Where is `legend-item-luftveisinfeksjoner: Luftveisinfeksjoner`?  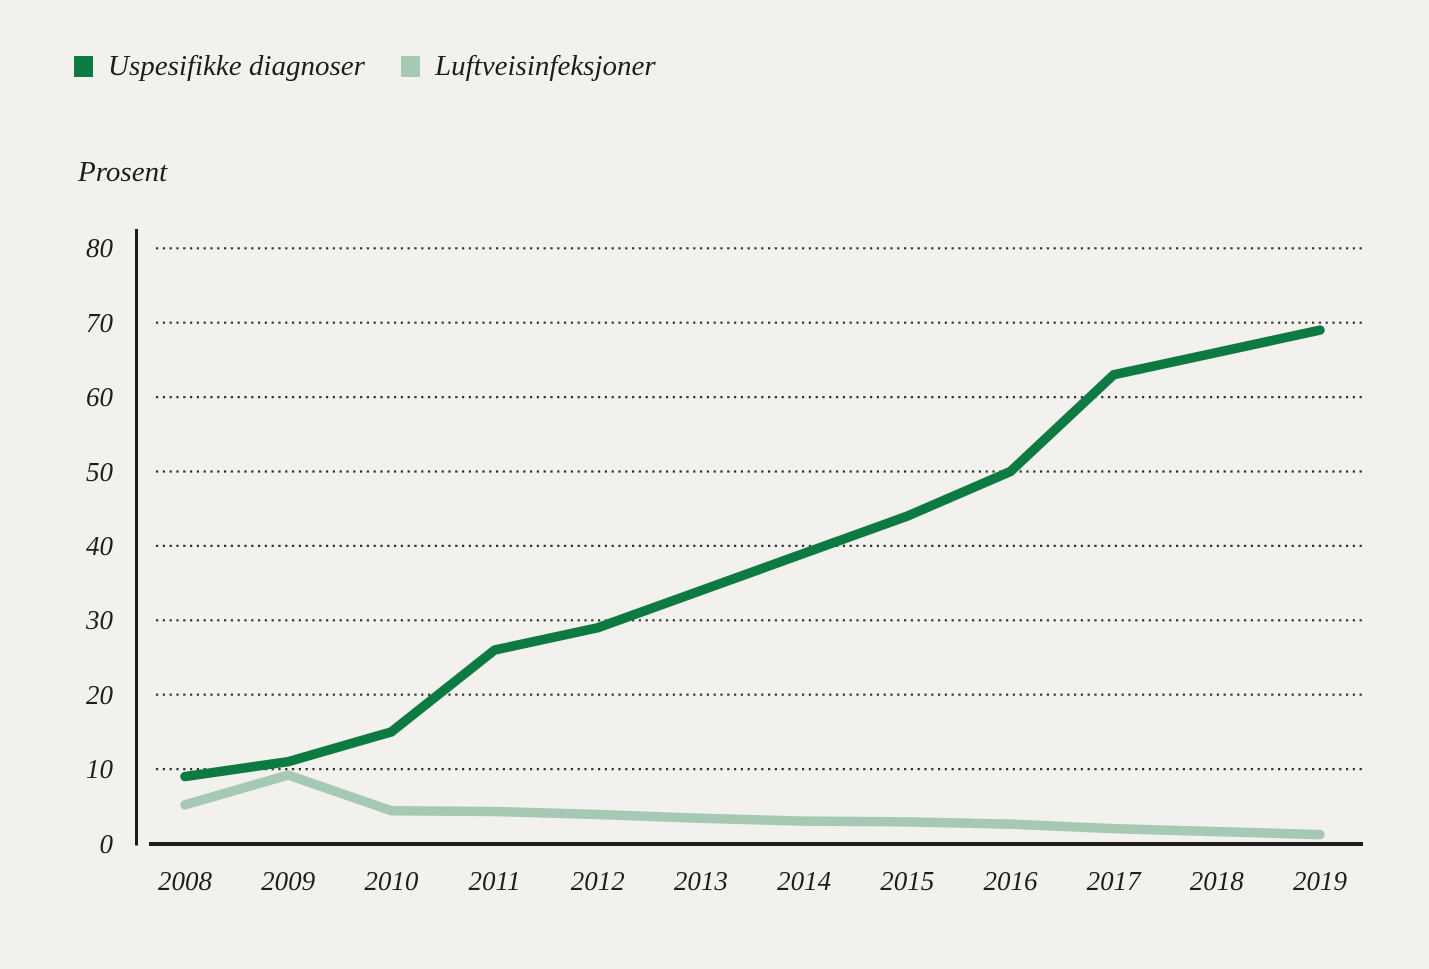 legend-item-luftveisinfeksjoner: Luftveisinfeksjoner is located at coordinates (528, 66).